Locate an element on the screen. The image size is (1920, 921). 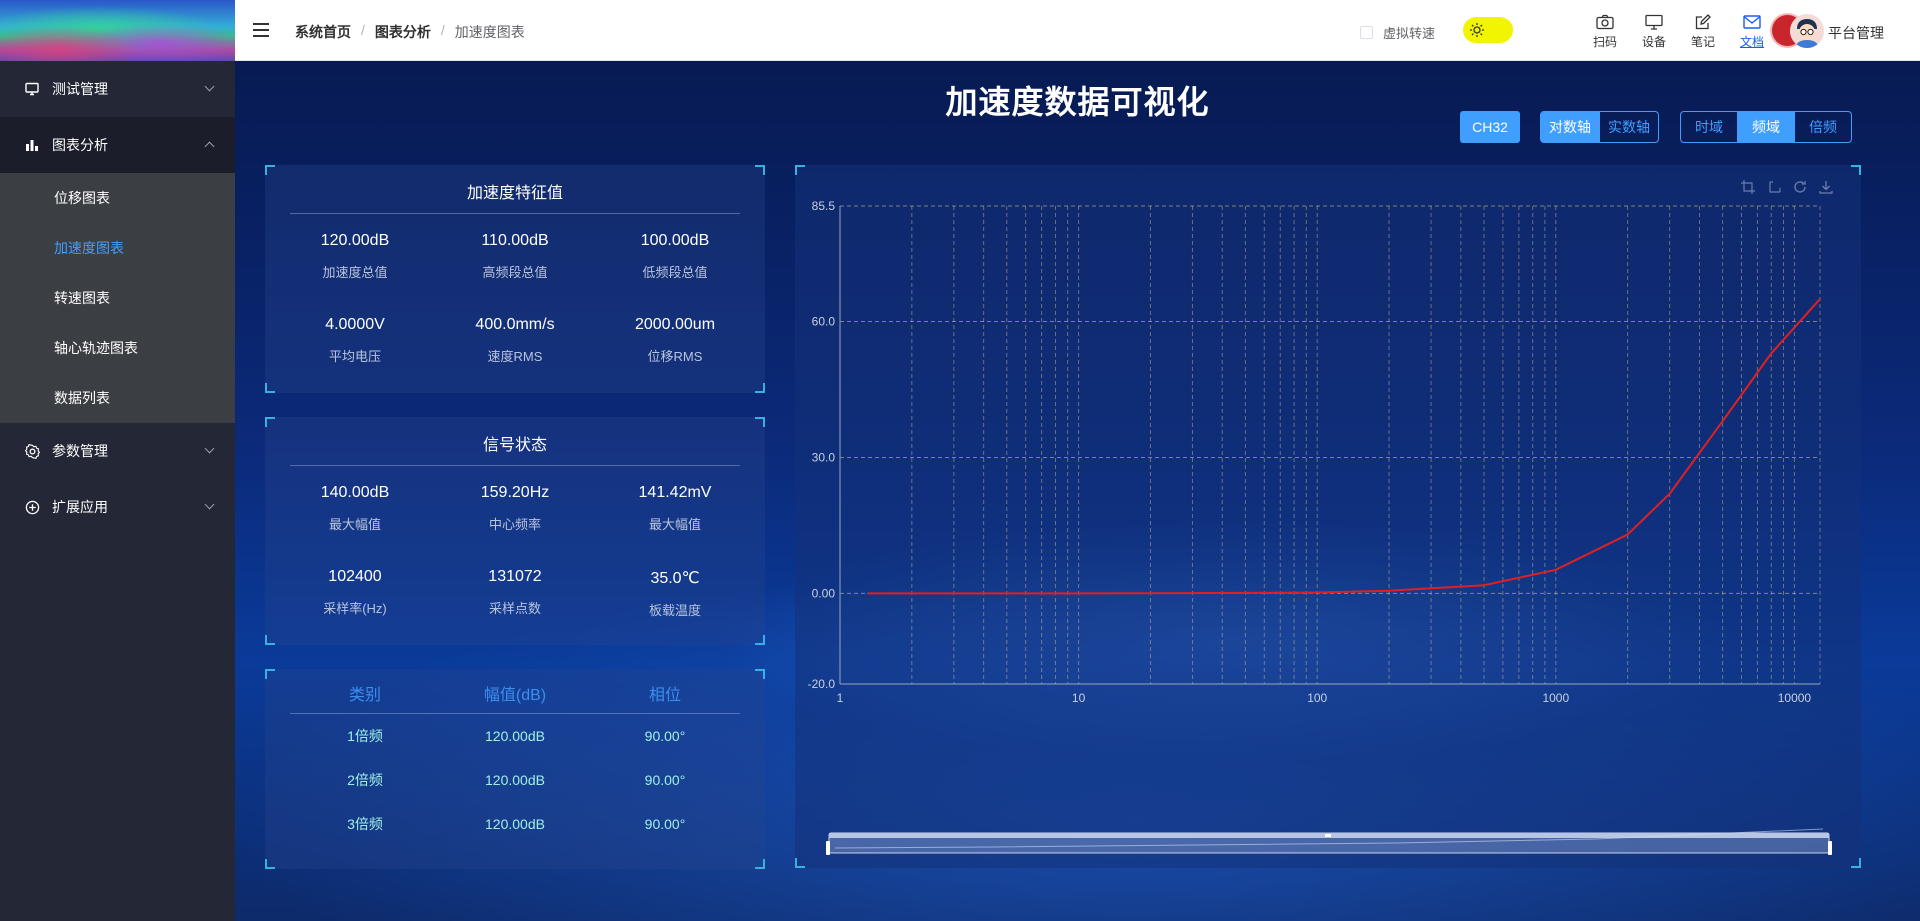
column-header: 相位 is located at coordinates (664, 695).